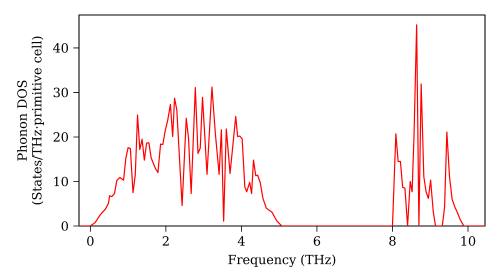 The width and height of the screenshot is (500, 280). I want to click on y-tick-label: 0, so click(65, 226).